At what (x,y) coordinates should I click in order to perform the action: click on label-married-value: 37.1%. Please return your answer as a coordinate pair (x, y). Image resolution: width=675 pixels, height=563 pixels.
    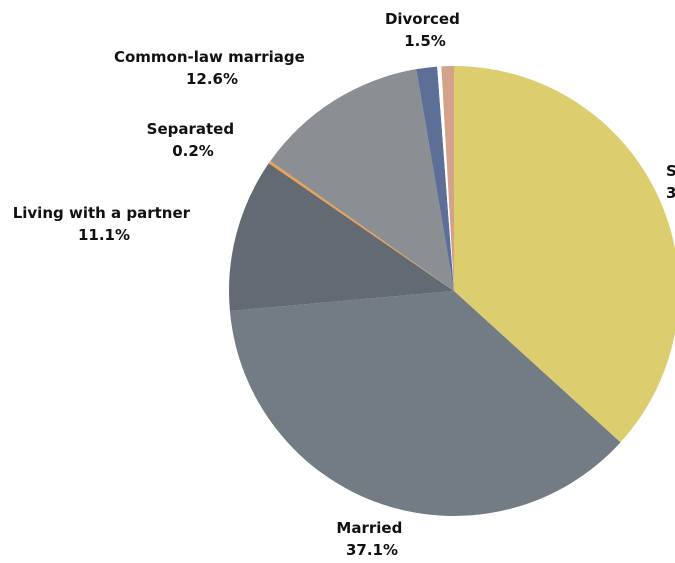
    Looking at the image, I should click on (372, 550).